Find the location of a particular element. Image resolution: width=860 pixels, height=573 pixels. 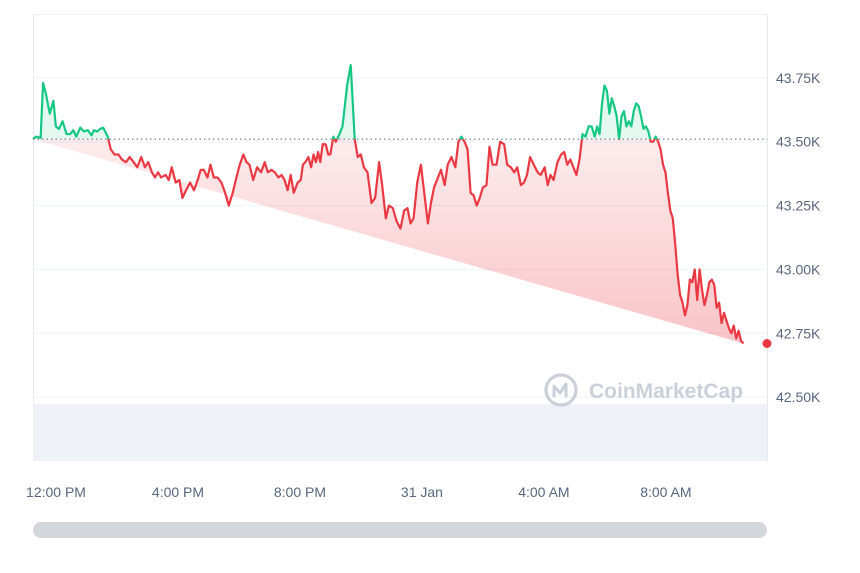

y-axis-ticks: 43.75K 43.50K 43.25K 43.00K 42.75K 42.50K is located at coordinates (798, 237).